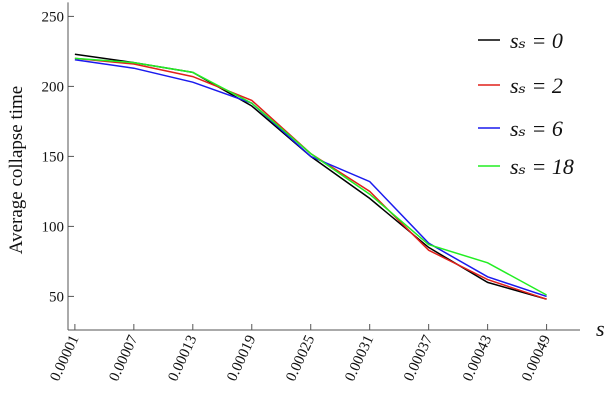 The image size is (610, 403). Describe the element at coordinates (536, 85) in the screenshot. I see `legend-label: sₛ = 2` at that location.